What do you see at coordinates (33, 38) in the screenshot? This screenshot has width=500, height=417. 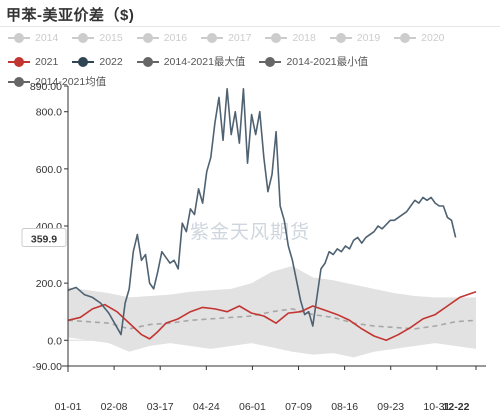 I see `legend-item-2014: 2014` at bounding box center [33, 38].